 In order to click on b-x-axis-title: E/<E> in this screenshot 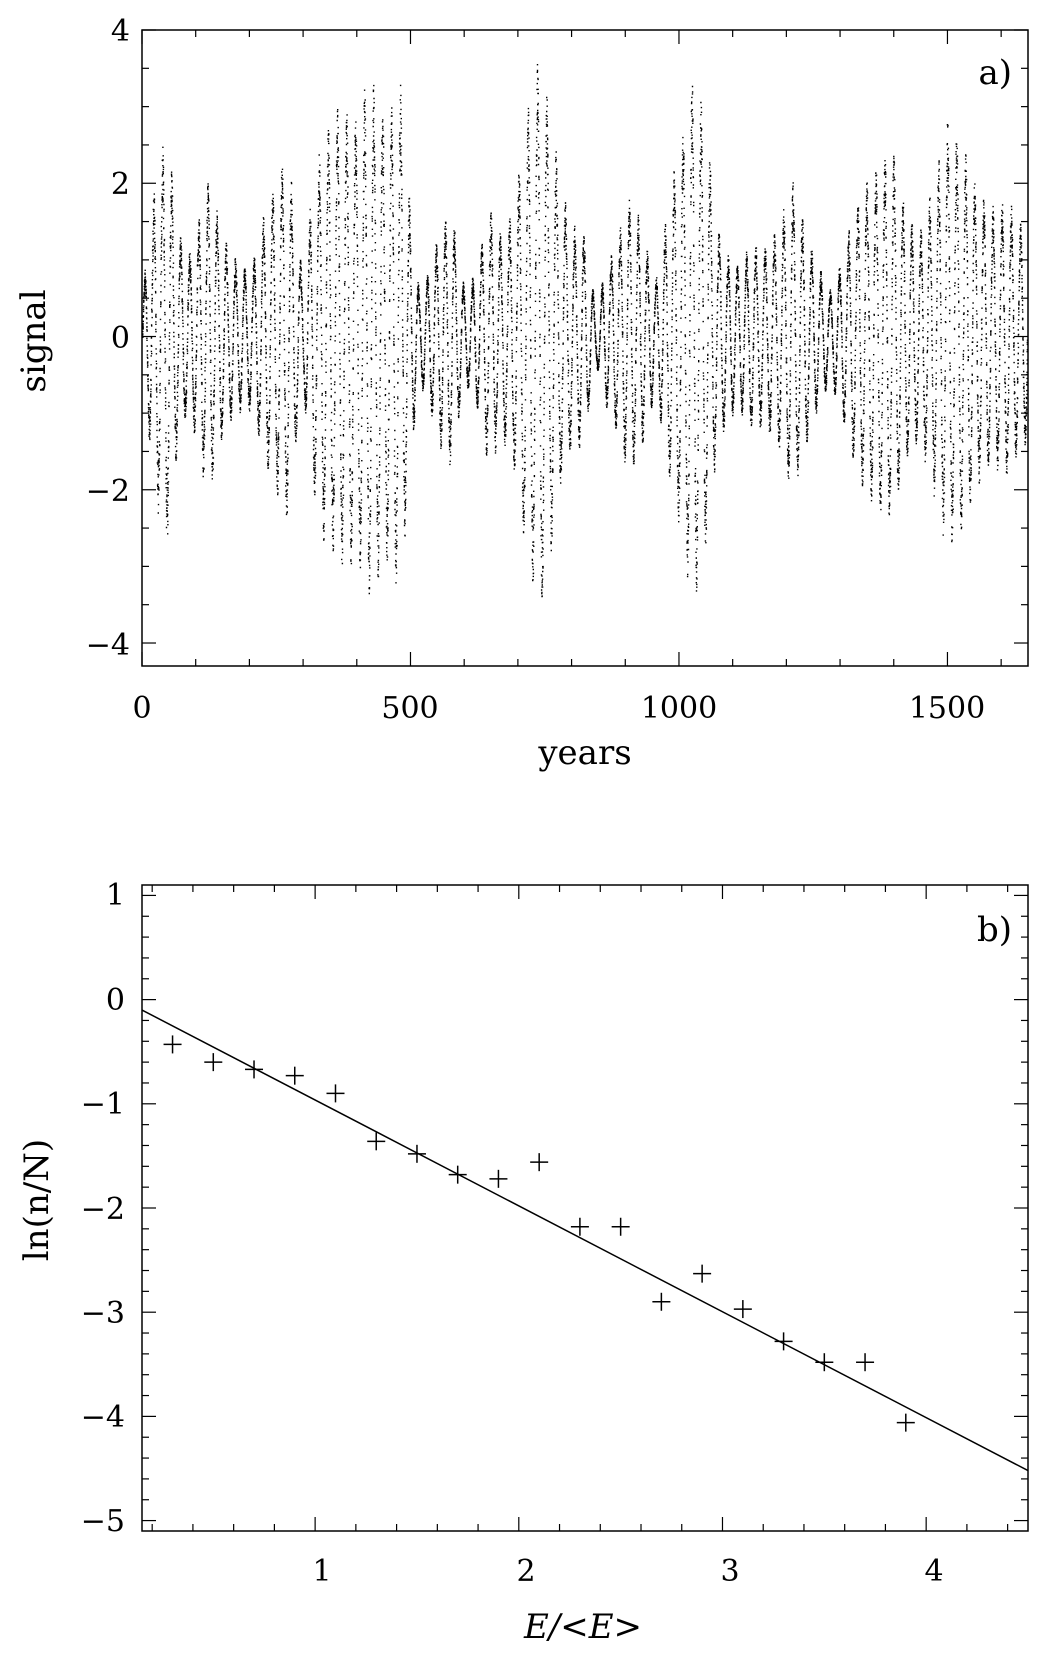, I will do `click(582, 1627)`.